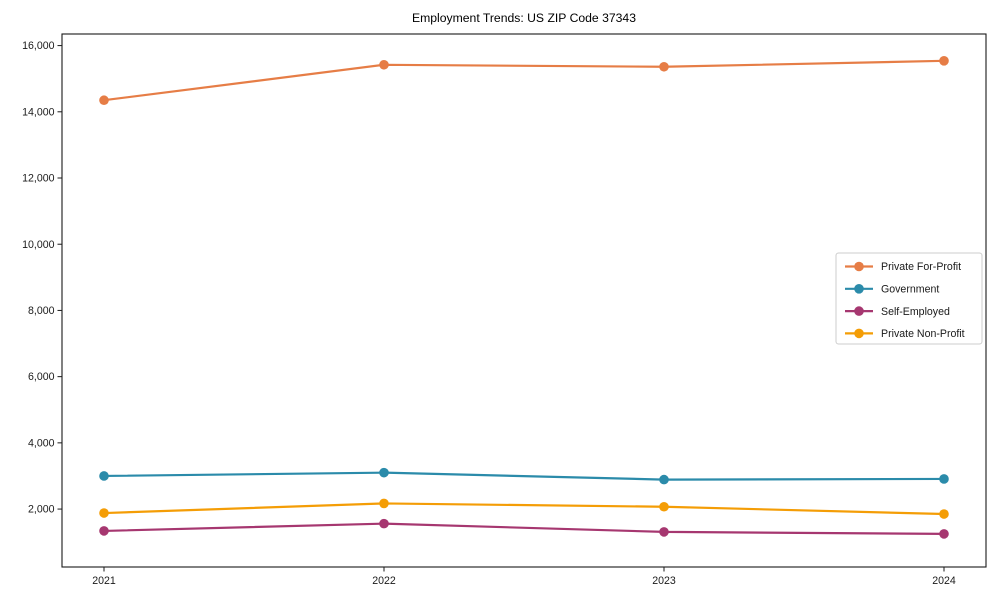 This screenshot has height=600, width=1000. What do you see at coordinates (41, 443) in the screenshot?
I see `y-tick-label: 4,000` at bounding box center [41, 443].